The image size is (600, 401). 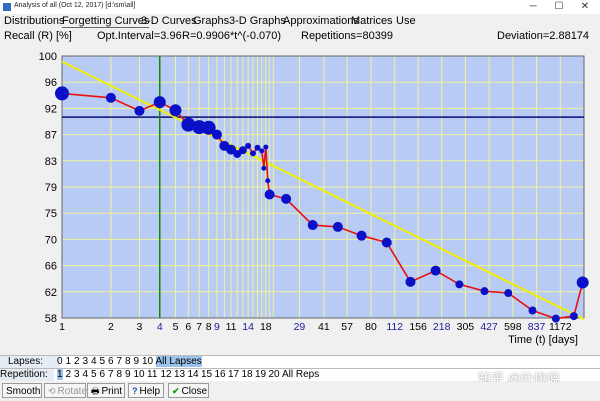 What do you see at coordinates (111, 327) in the screenshot?
I see `x-tick-label: 2` at bounding box center [111, 327].